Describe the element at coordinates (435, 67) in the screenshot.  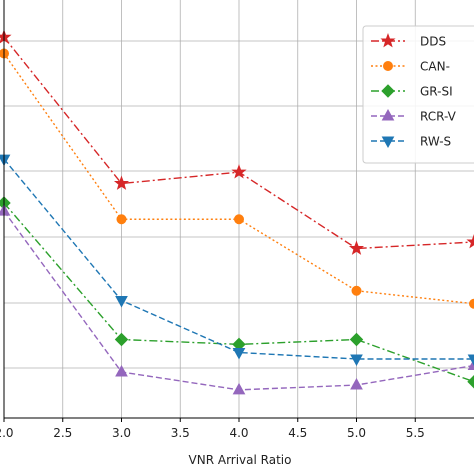
I see `legend-label: CAN-` at that location.